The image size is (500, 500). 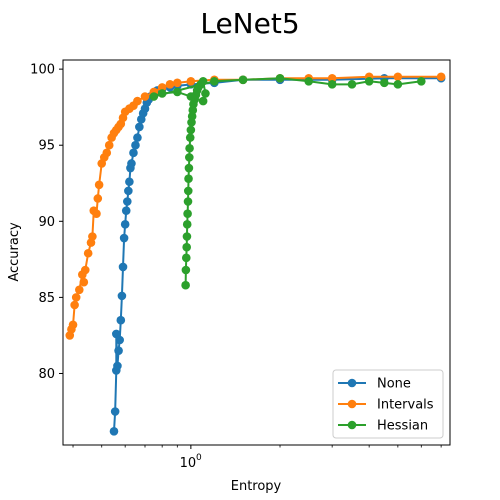 I want to click on y-tick-label: 95, so click(x=46, y=146).